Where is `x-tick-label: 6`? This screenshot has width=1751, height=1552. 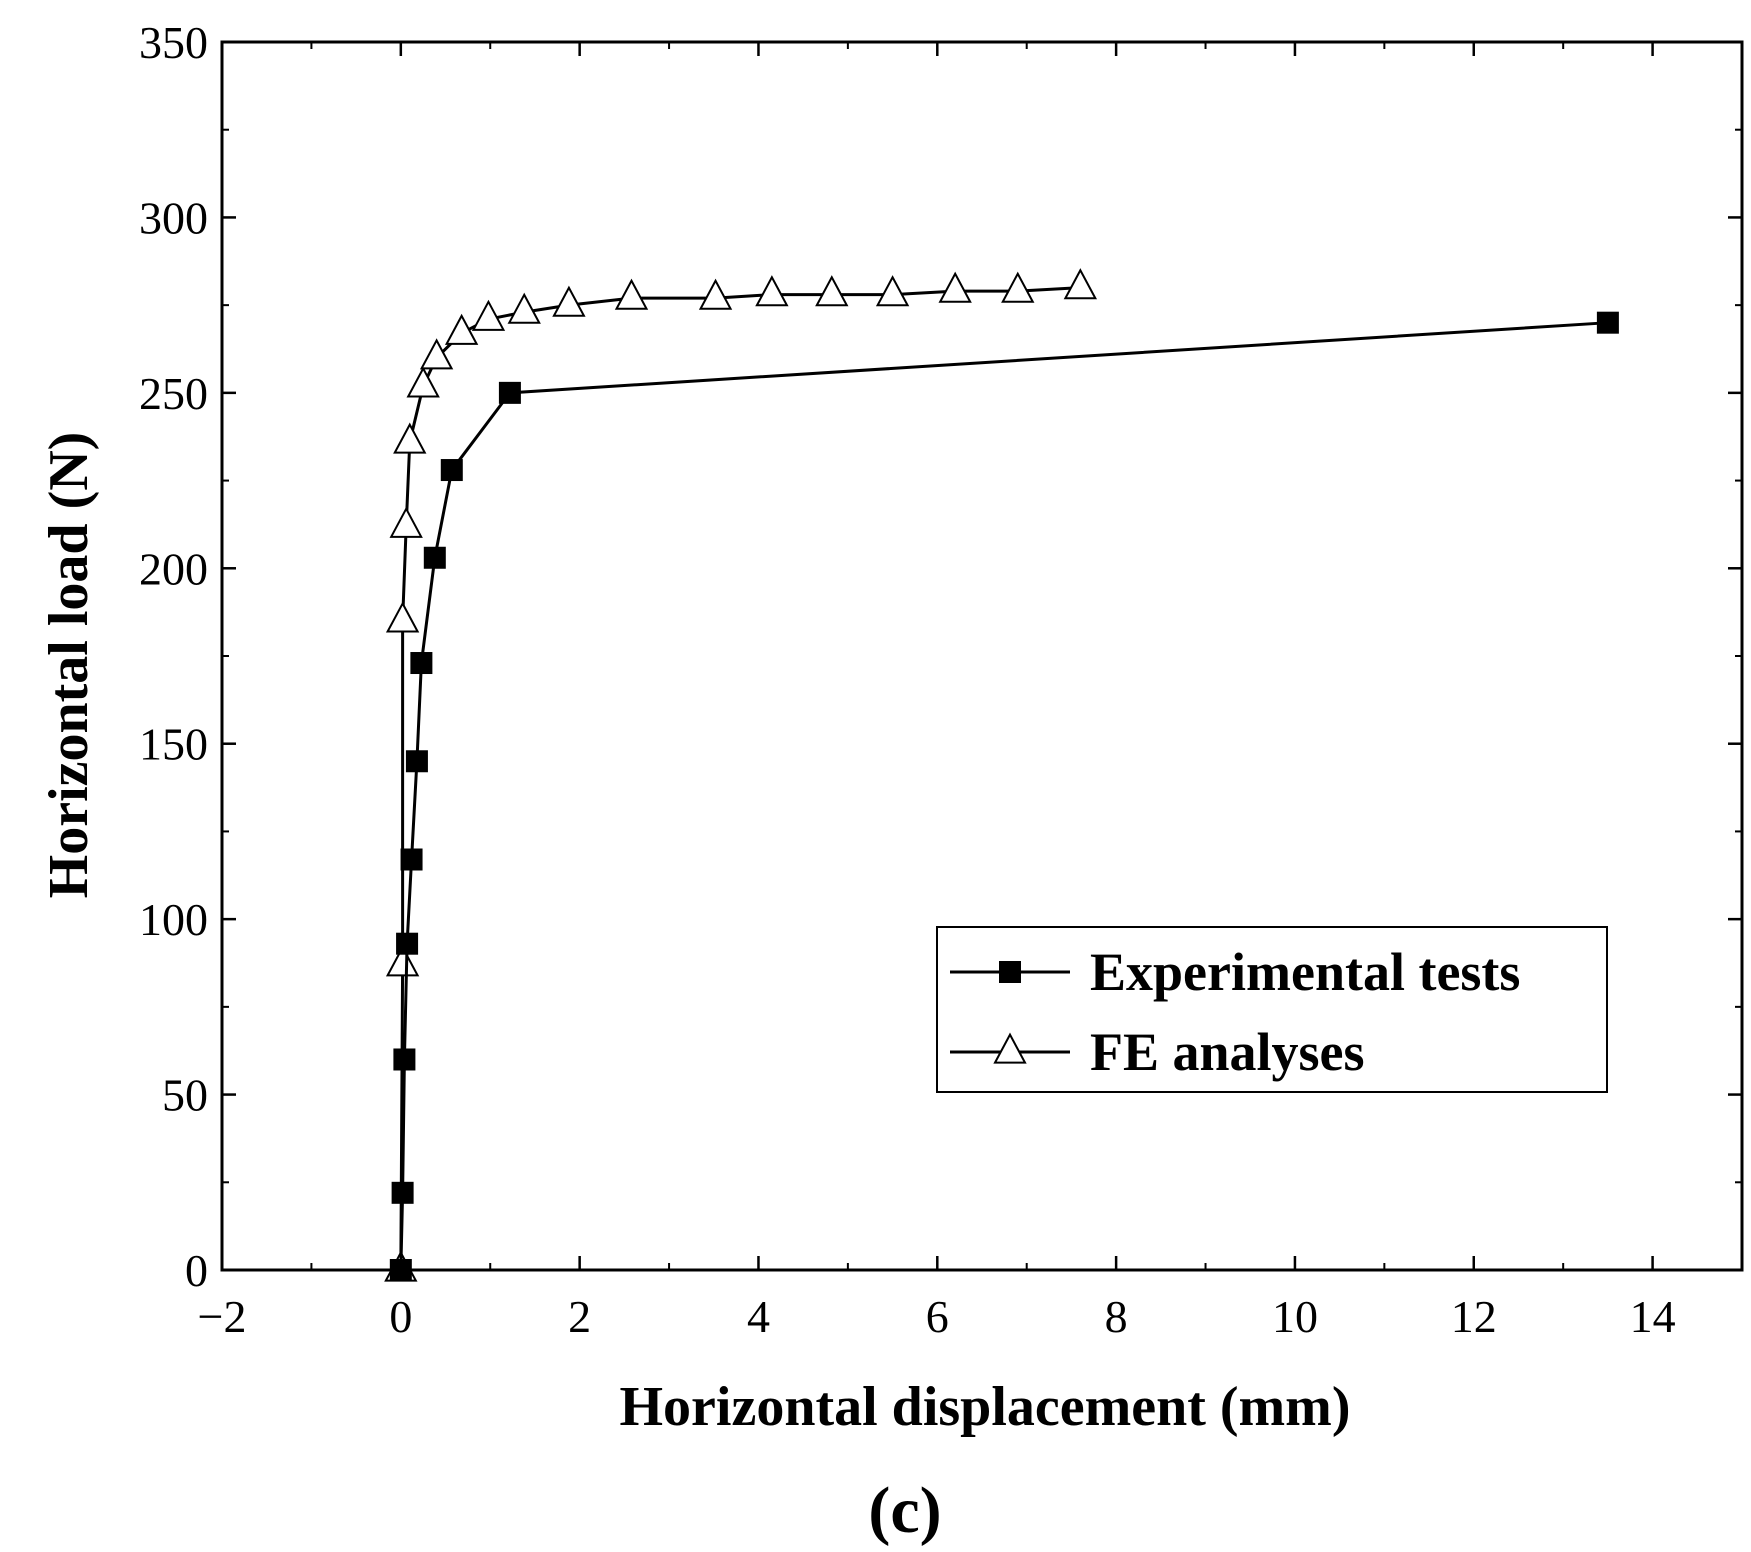 x-tick-label: 6 is located at coordinates (937, 1316).